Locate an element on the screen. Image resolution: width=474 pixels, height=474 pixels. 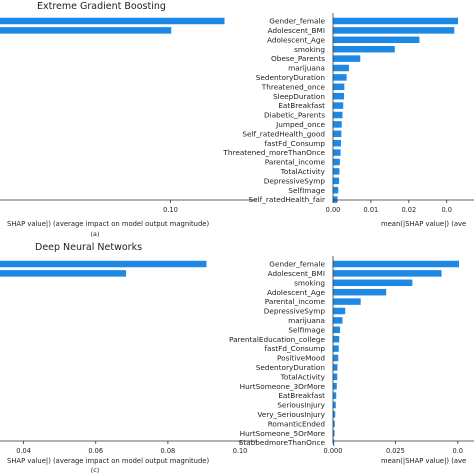
feature-label: Self_ratedHealth_fair is located at coordinates (287, 199).